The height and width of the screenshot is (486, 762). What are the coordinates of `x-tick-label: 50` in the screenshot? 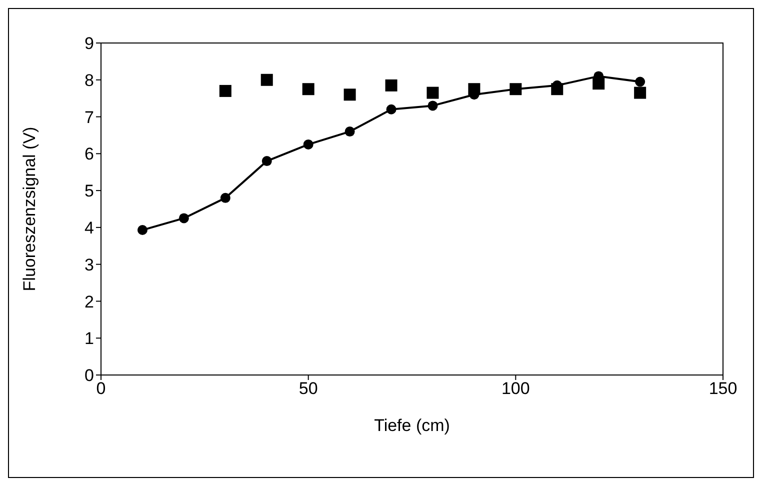 It's located at (308, 388).